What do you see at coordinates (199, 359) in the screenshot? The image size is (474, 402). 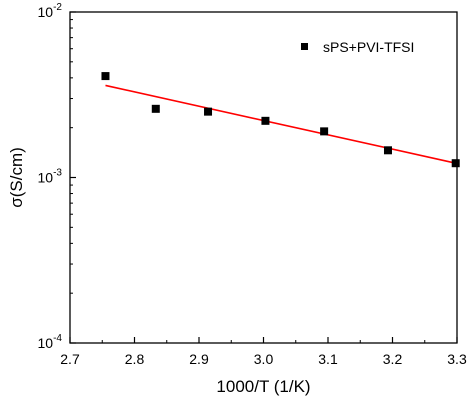 I see `x-tick-label: 2.9` at bounding box center [199, 359].